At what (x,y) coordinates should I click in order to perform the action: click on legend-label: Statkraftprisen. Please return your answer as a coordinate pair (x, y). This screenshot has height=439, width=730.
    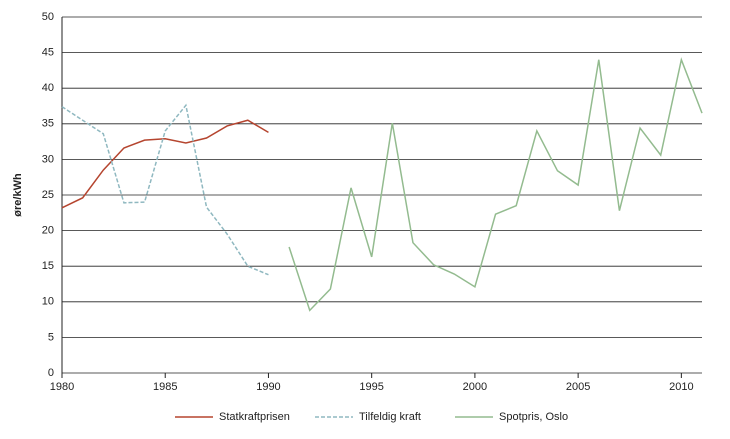
    Looking at the image, I should click on (254, 417).